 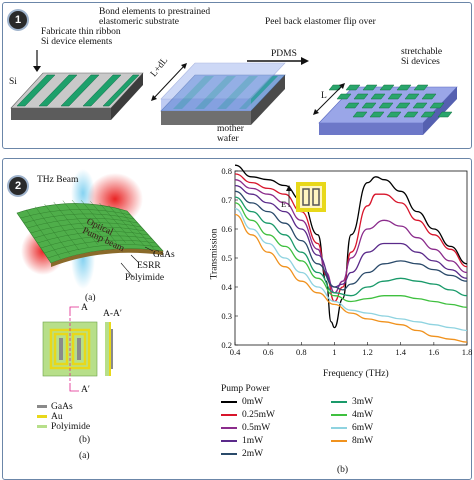 What do you see at coordinates (18, 20) in the screenshot?
I see `panel-1-badge: 1` at bounding box center [18, 20].